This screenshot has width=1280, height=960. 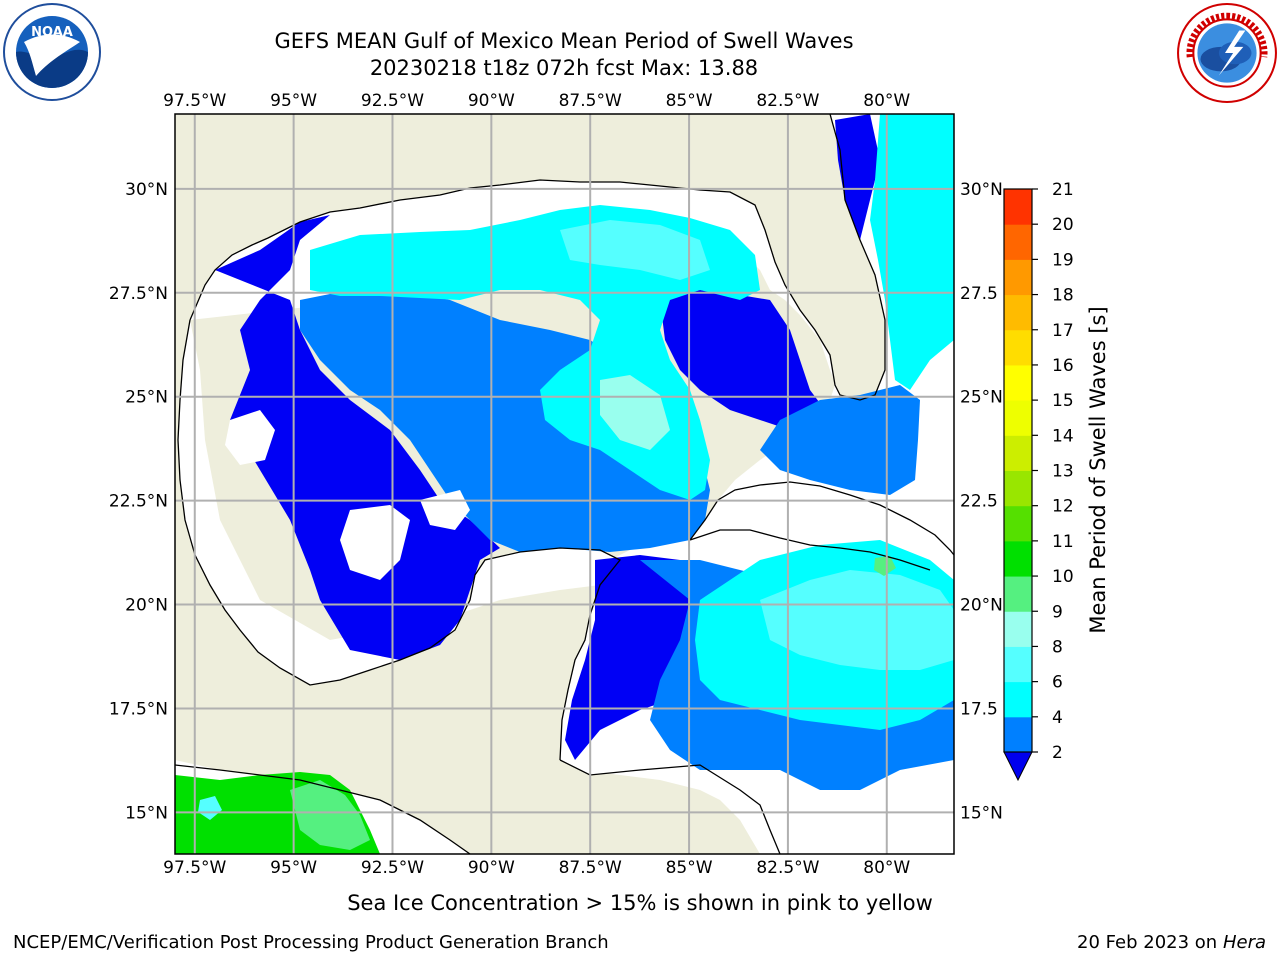 What do you see at coordinates (491, 868) in the screenshot?
I see `lon-tick-label-bottom: 90°W` at bounding box center [491, 868].